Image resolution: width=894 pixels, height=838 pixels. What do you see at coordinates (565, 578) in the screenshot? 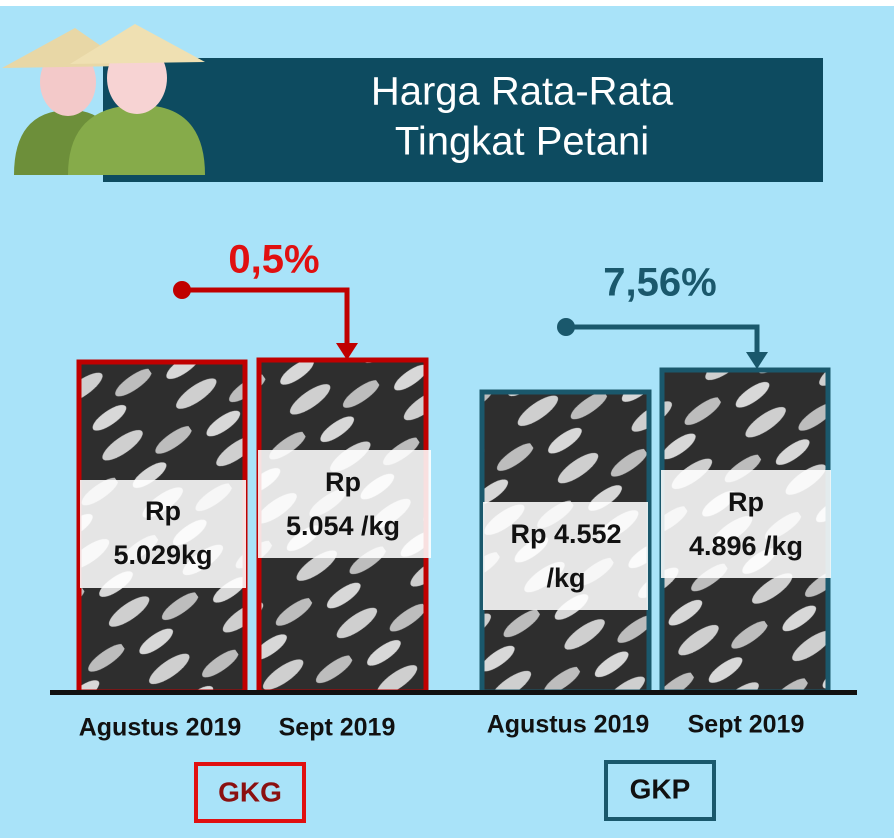
I see `price-text: /kg` at bounding box center [565, 578].